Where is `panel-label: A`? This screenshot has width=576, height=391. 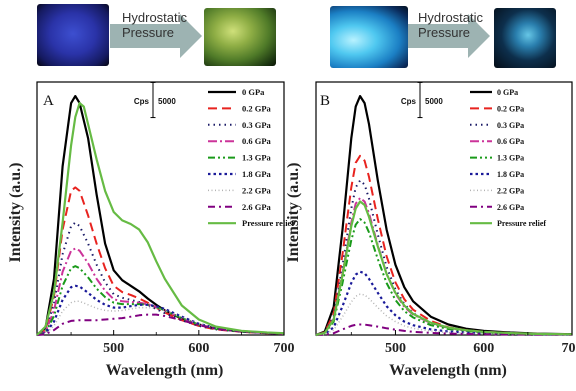
panel-label: A is located at coordinates (48, 101).